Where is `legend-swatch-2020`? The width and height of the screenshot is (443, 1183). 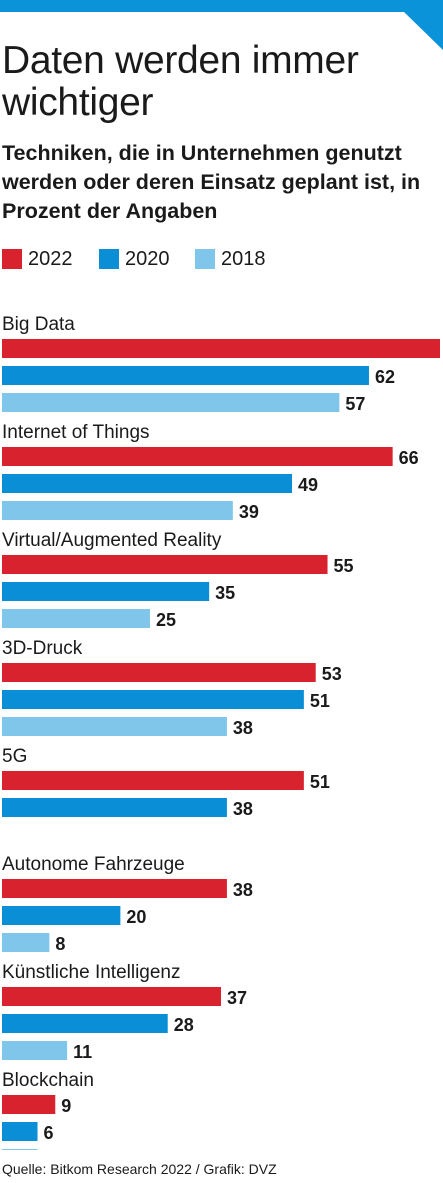
legend-swatch-2020 is located at coordinates (109, 259).